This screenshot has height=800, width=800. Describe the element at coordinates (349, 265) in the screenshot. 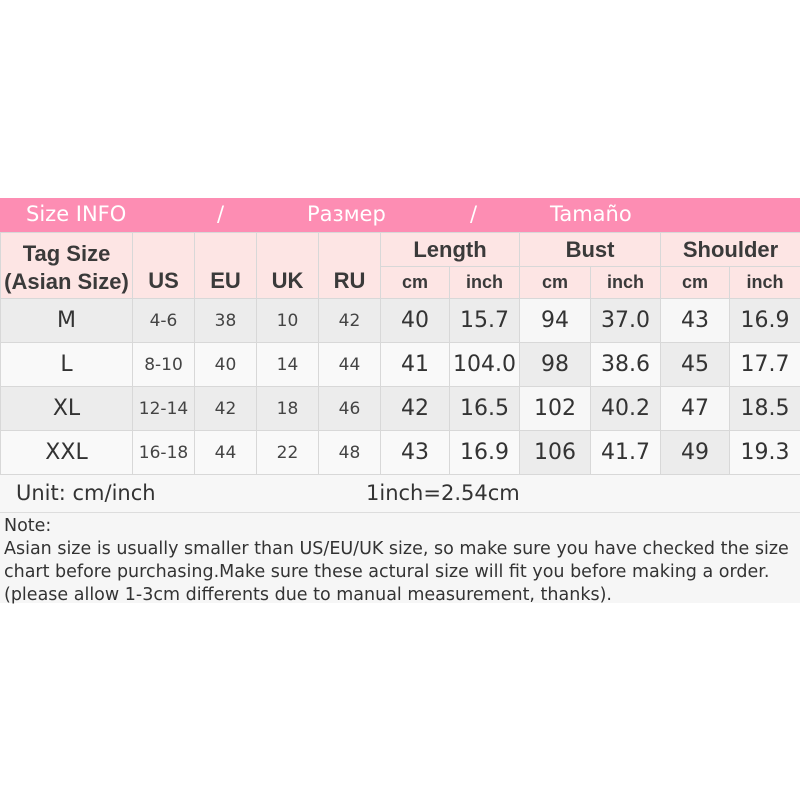

I see `header-ru: RU` at that location.